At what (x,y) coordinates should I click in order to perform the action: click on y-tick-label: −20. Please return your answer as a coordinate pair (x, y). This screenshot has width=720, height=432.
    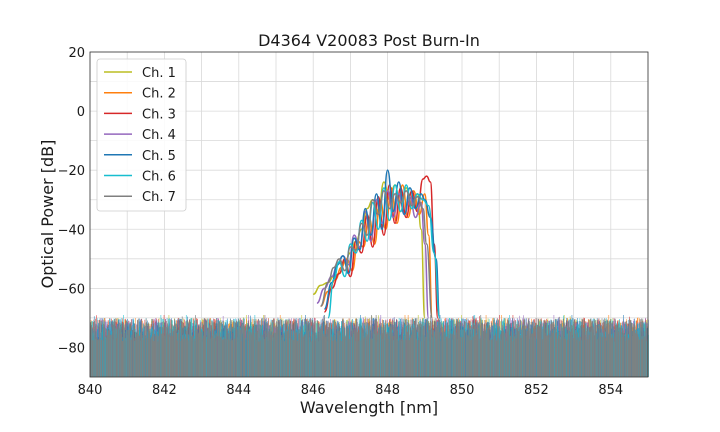
    Looking at the image, I should click on (71, 171).